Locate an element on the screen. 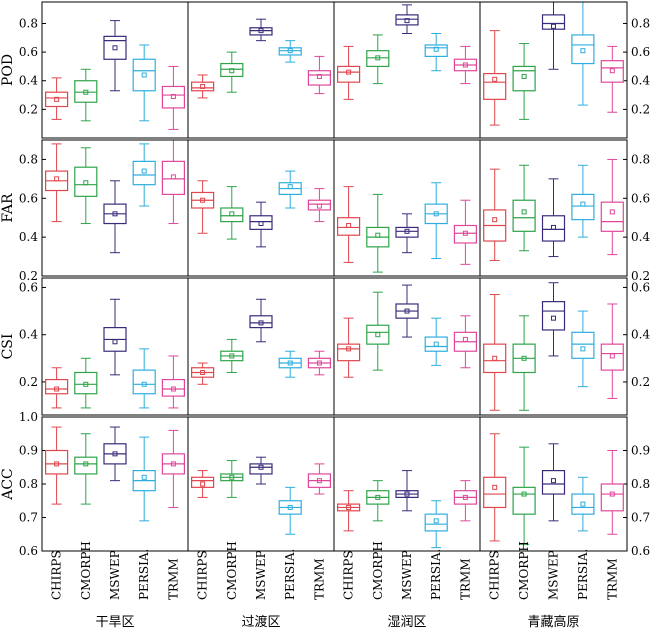 The image size is (650, 633). box-far-0-persia is located at coordinates (144, 173).